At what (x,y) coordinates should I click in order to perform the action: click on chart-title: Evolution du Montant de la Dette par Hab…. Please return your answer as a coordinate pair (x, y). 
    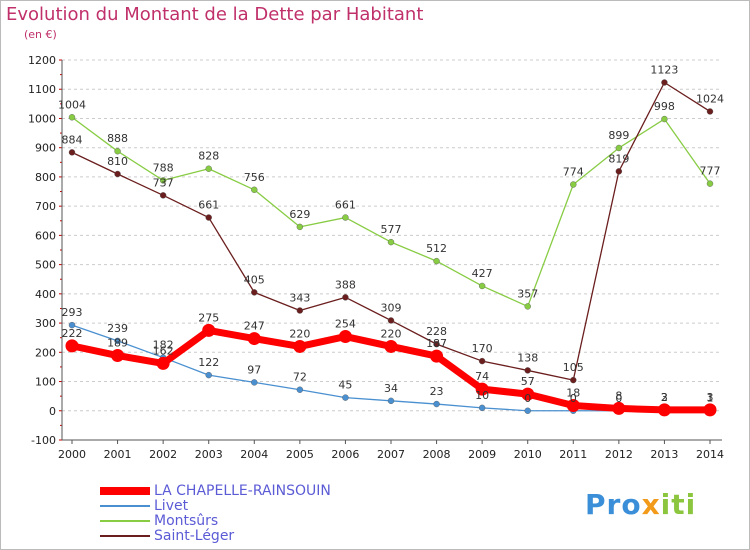
    Looking at the image, I should click on (215, 14).